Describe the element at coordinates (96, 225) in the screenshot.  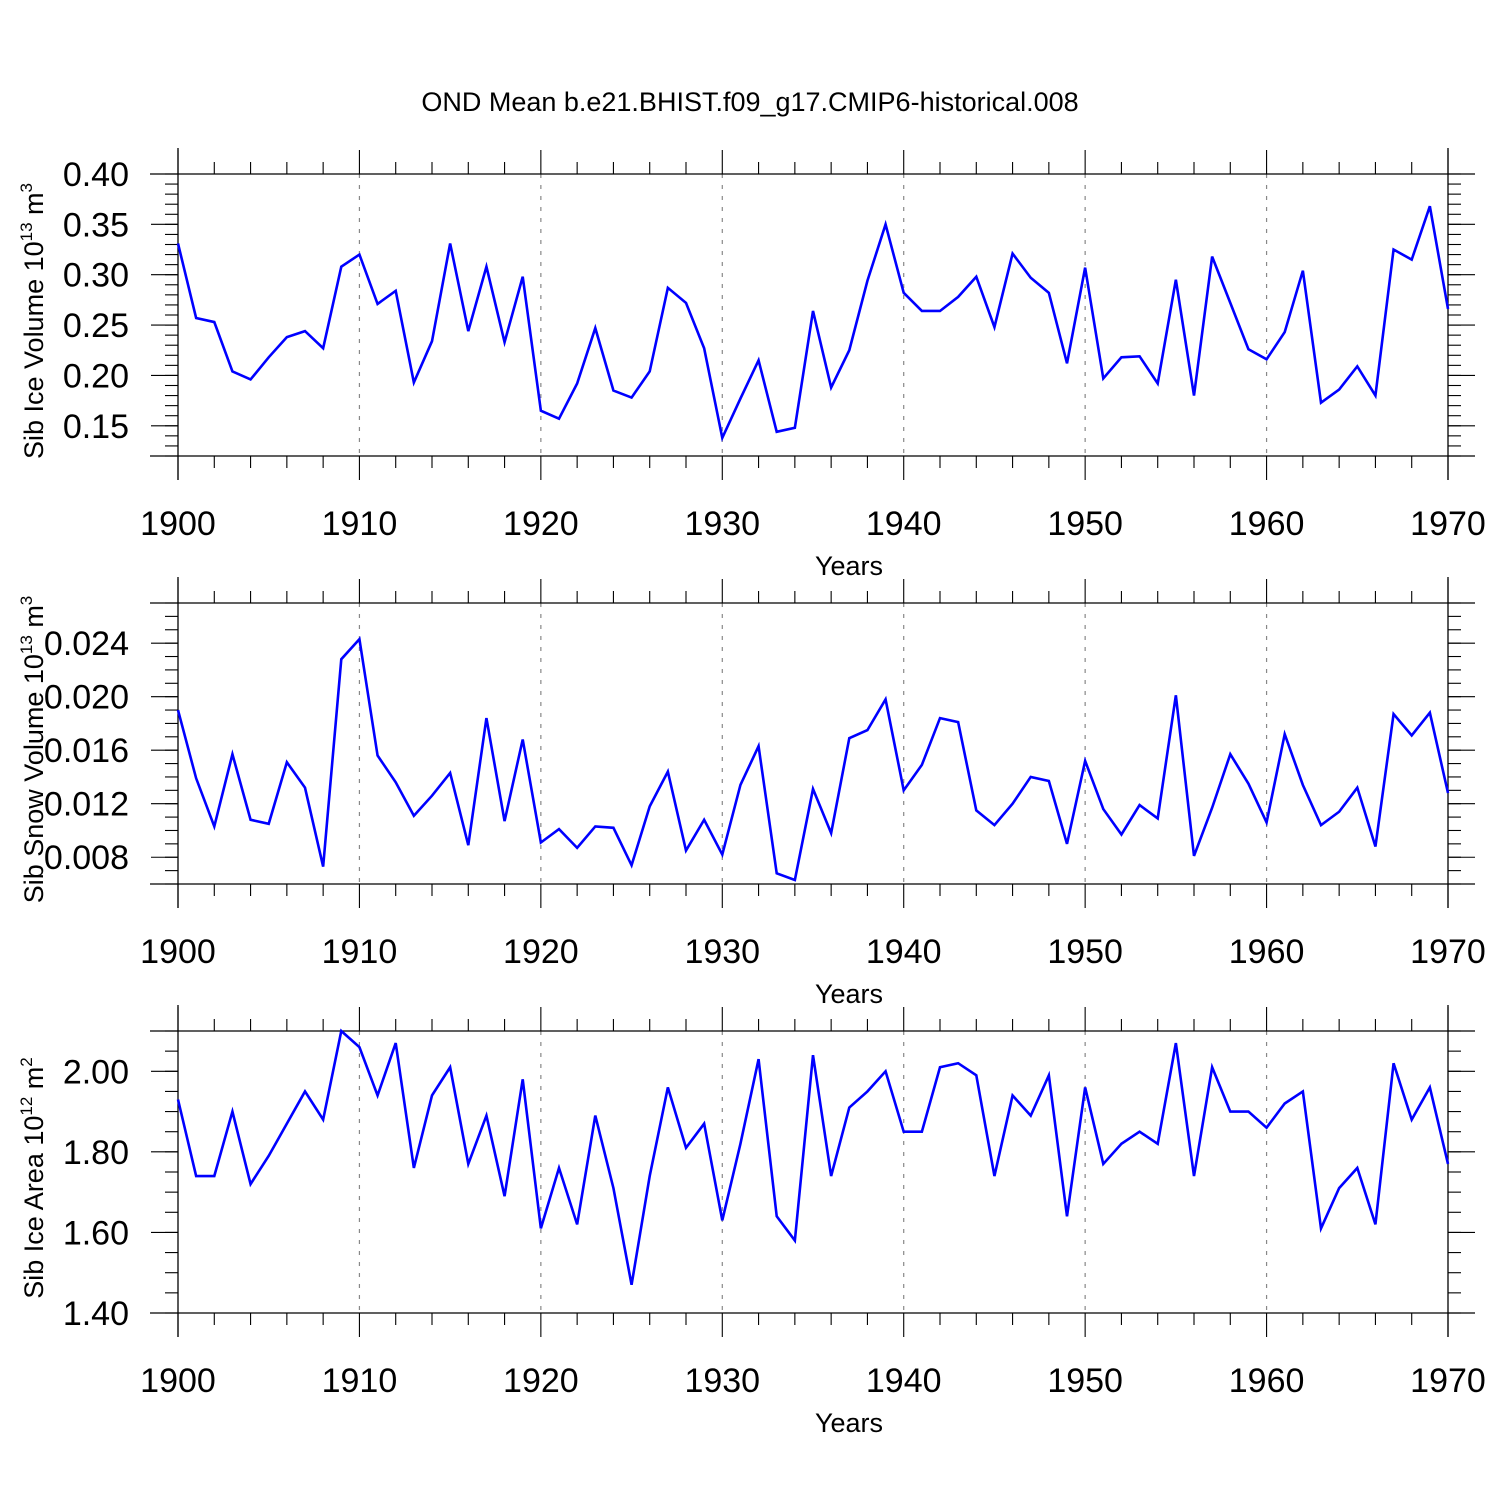
I see `y-tick-label: 0.35` at that location.